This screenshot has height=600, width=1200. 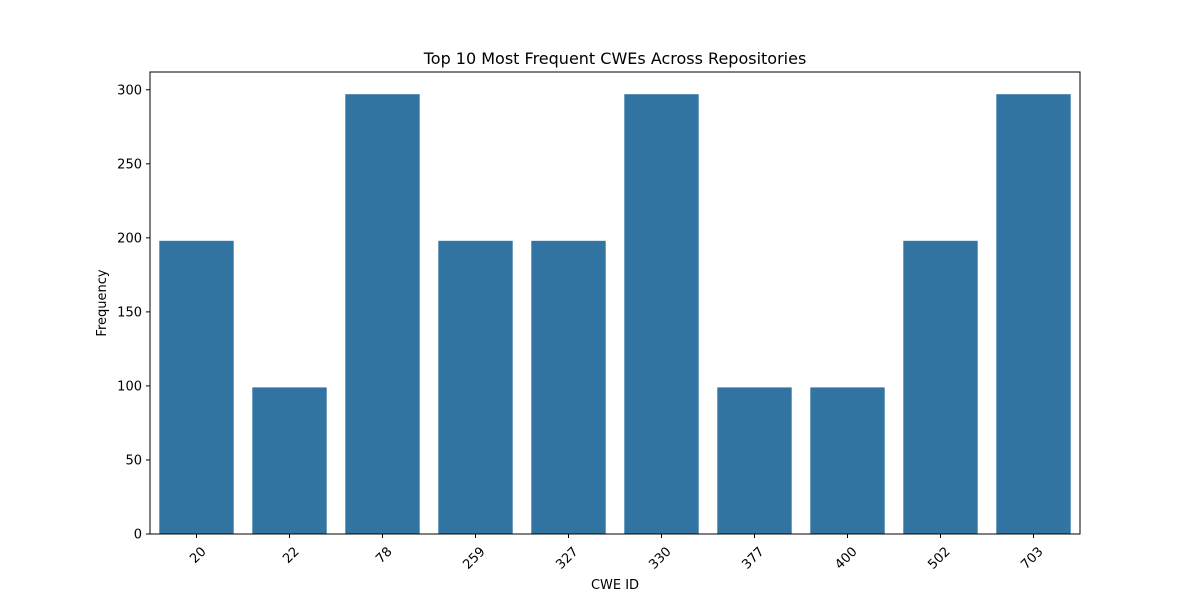 I want to click on x-tick-label: 78, so click(x=384, y=555).